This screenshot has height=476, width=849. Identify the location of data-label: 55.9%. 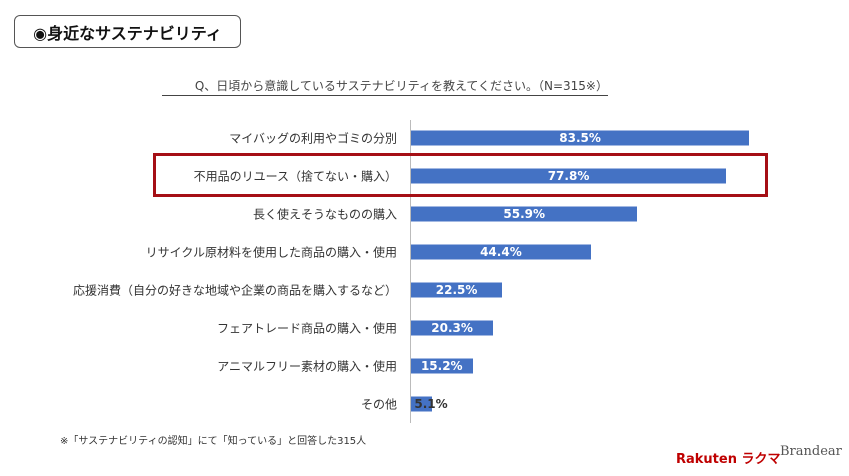
(524, 214).